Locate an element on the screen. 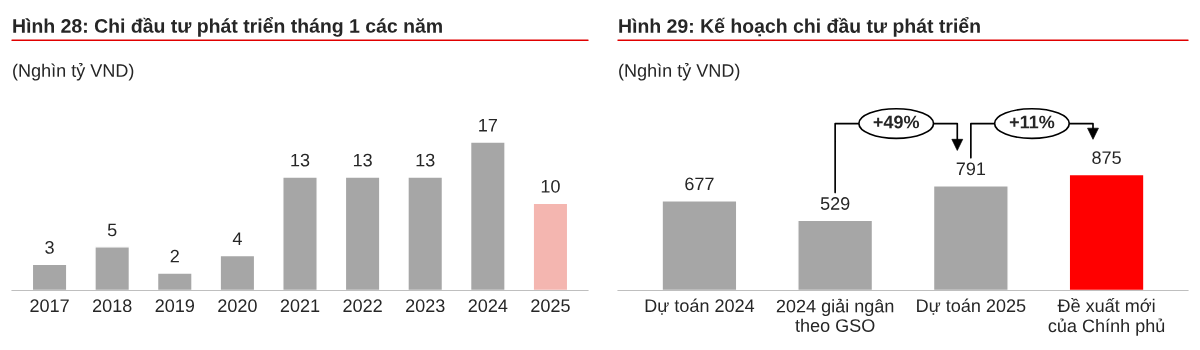 Image resolution: width=1200 pixels, height=350 pixels. x-tick-label: 2023 is located at coordinates (425, 306).